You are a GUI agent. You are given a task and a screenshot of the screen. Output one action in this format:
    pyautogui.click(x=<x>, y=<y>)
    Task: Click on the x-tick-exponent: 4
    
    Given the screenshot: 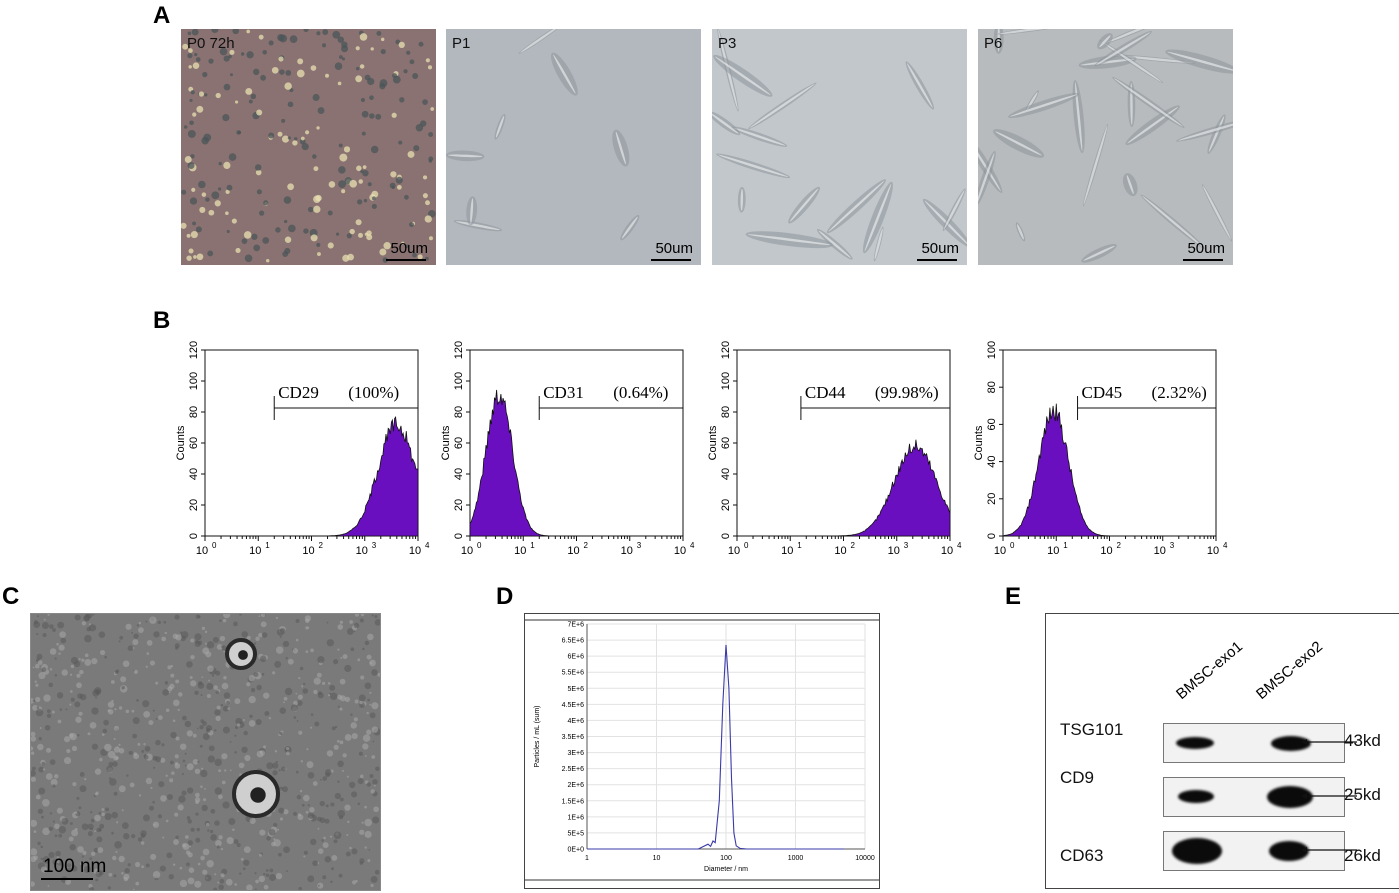 What is the action you would take?
    pyautogui.click(x=959, y=545)
    